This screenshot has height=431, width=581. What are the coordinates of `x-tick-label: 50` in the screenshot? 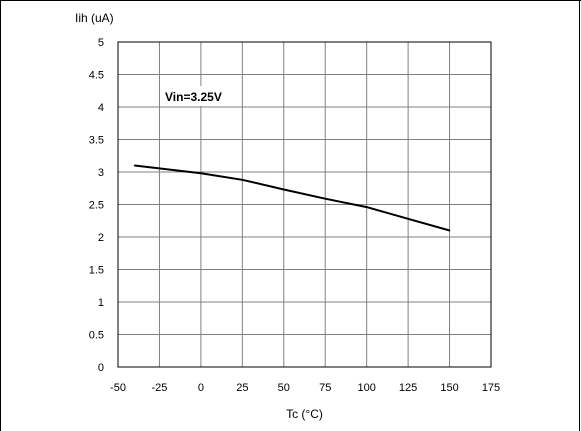 It's located at (284, 388).